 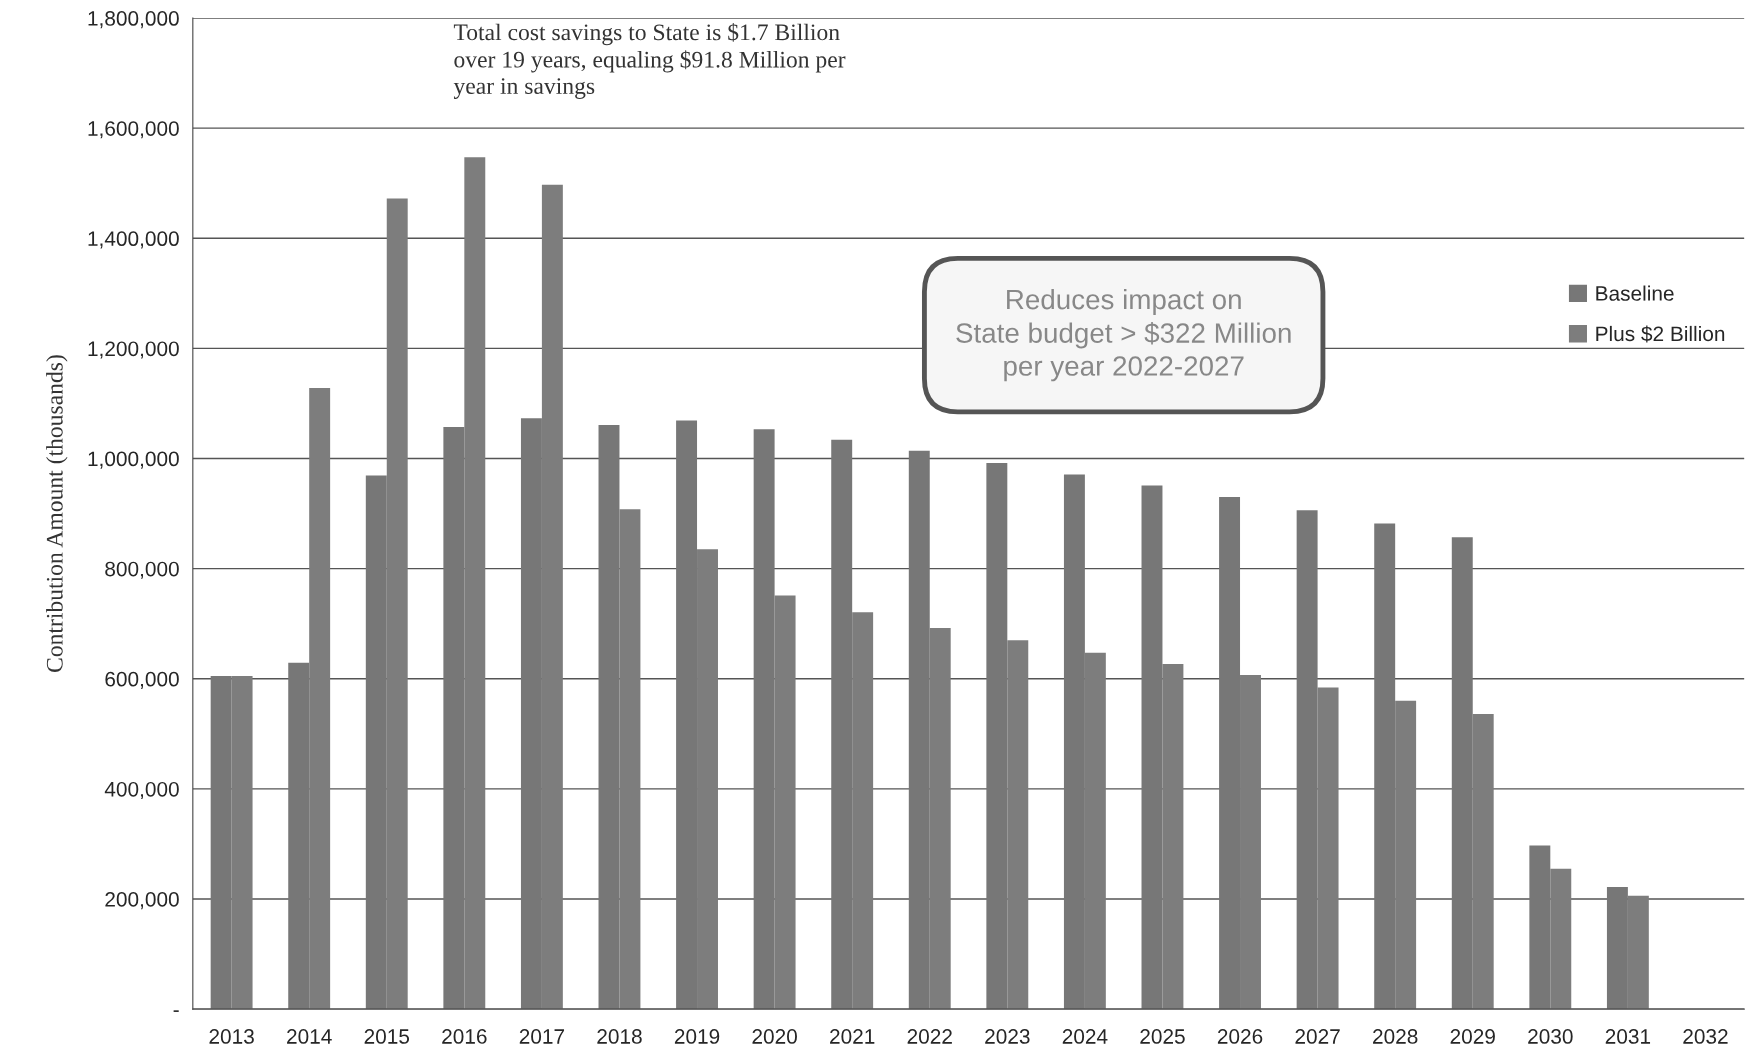 I want to click on x-tick-label: 2024, so click(x=1085, y=1036).